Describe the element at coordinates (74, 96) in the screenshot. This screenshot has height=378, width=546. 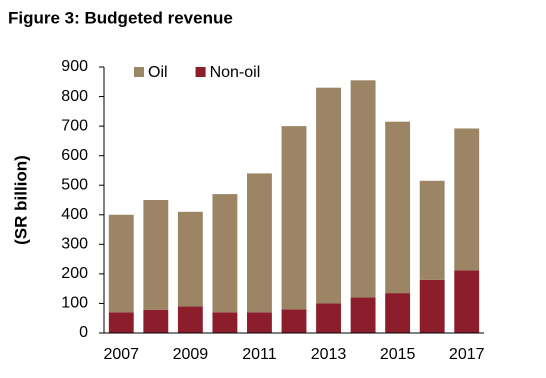
I see `y-tick-label: 800` at that location.